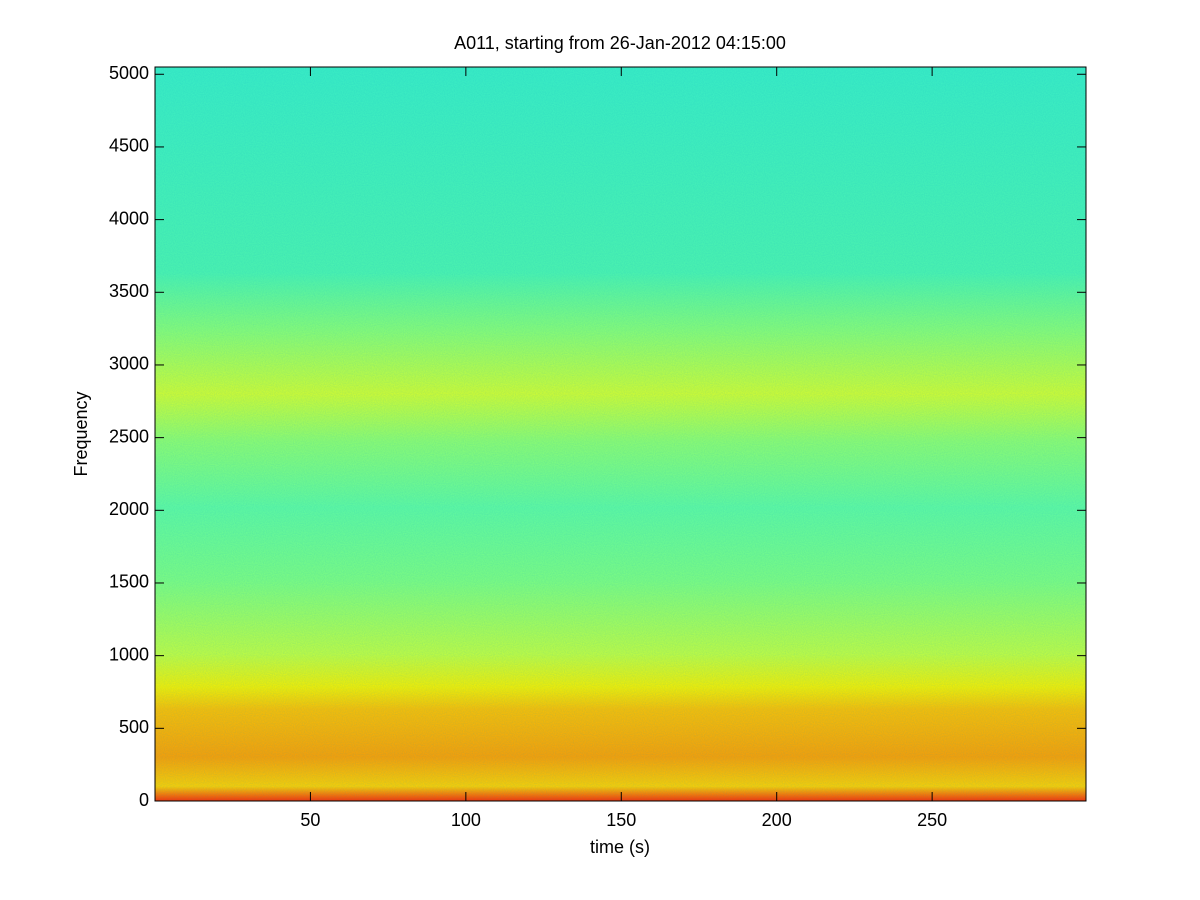 The height and width of the screenshot is (900, 1200). Describe the element at coordinates (466, 820) in the screenshot. I see `x-tick-label: 100` at that location.